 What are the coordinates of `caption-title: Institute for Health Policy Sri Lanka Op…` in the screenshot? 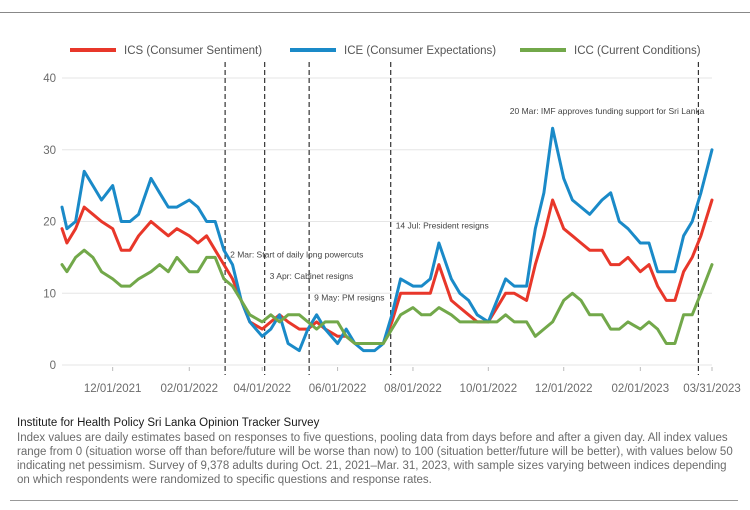 It's located at (168, 423).